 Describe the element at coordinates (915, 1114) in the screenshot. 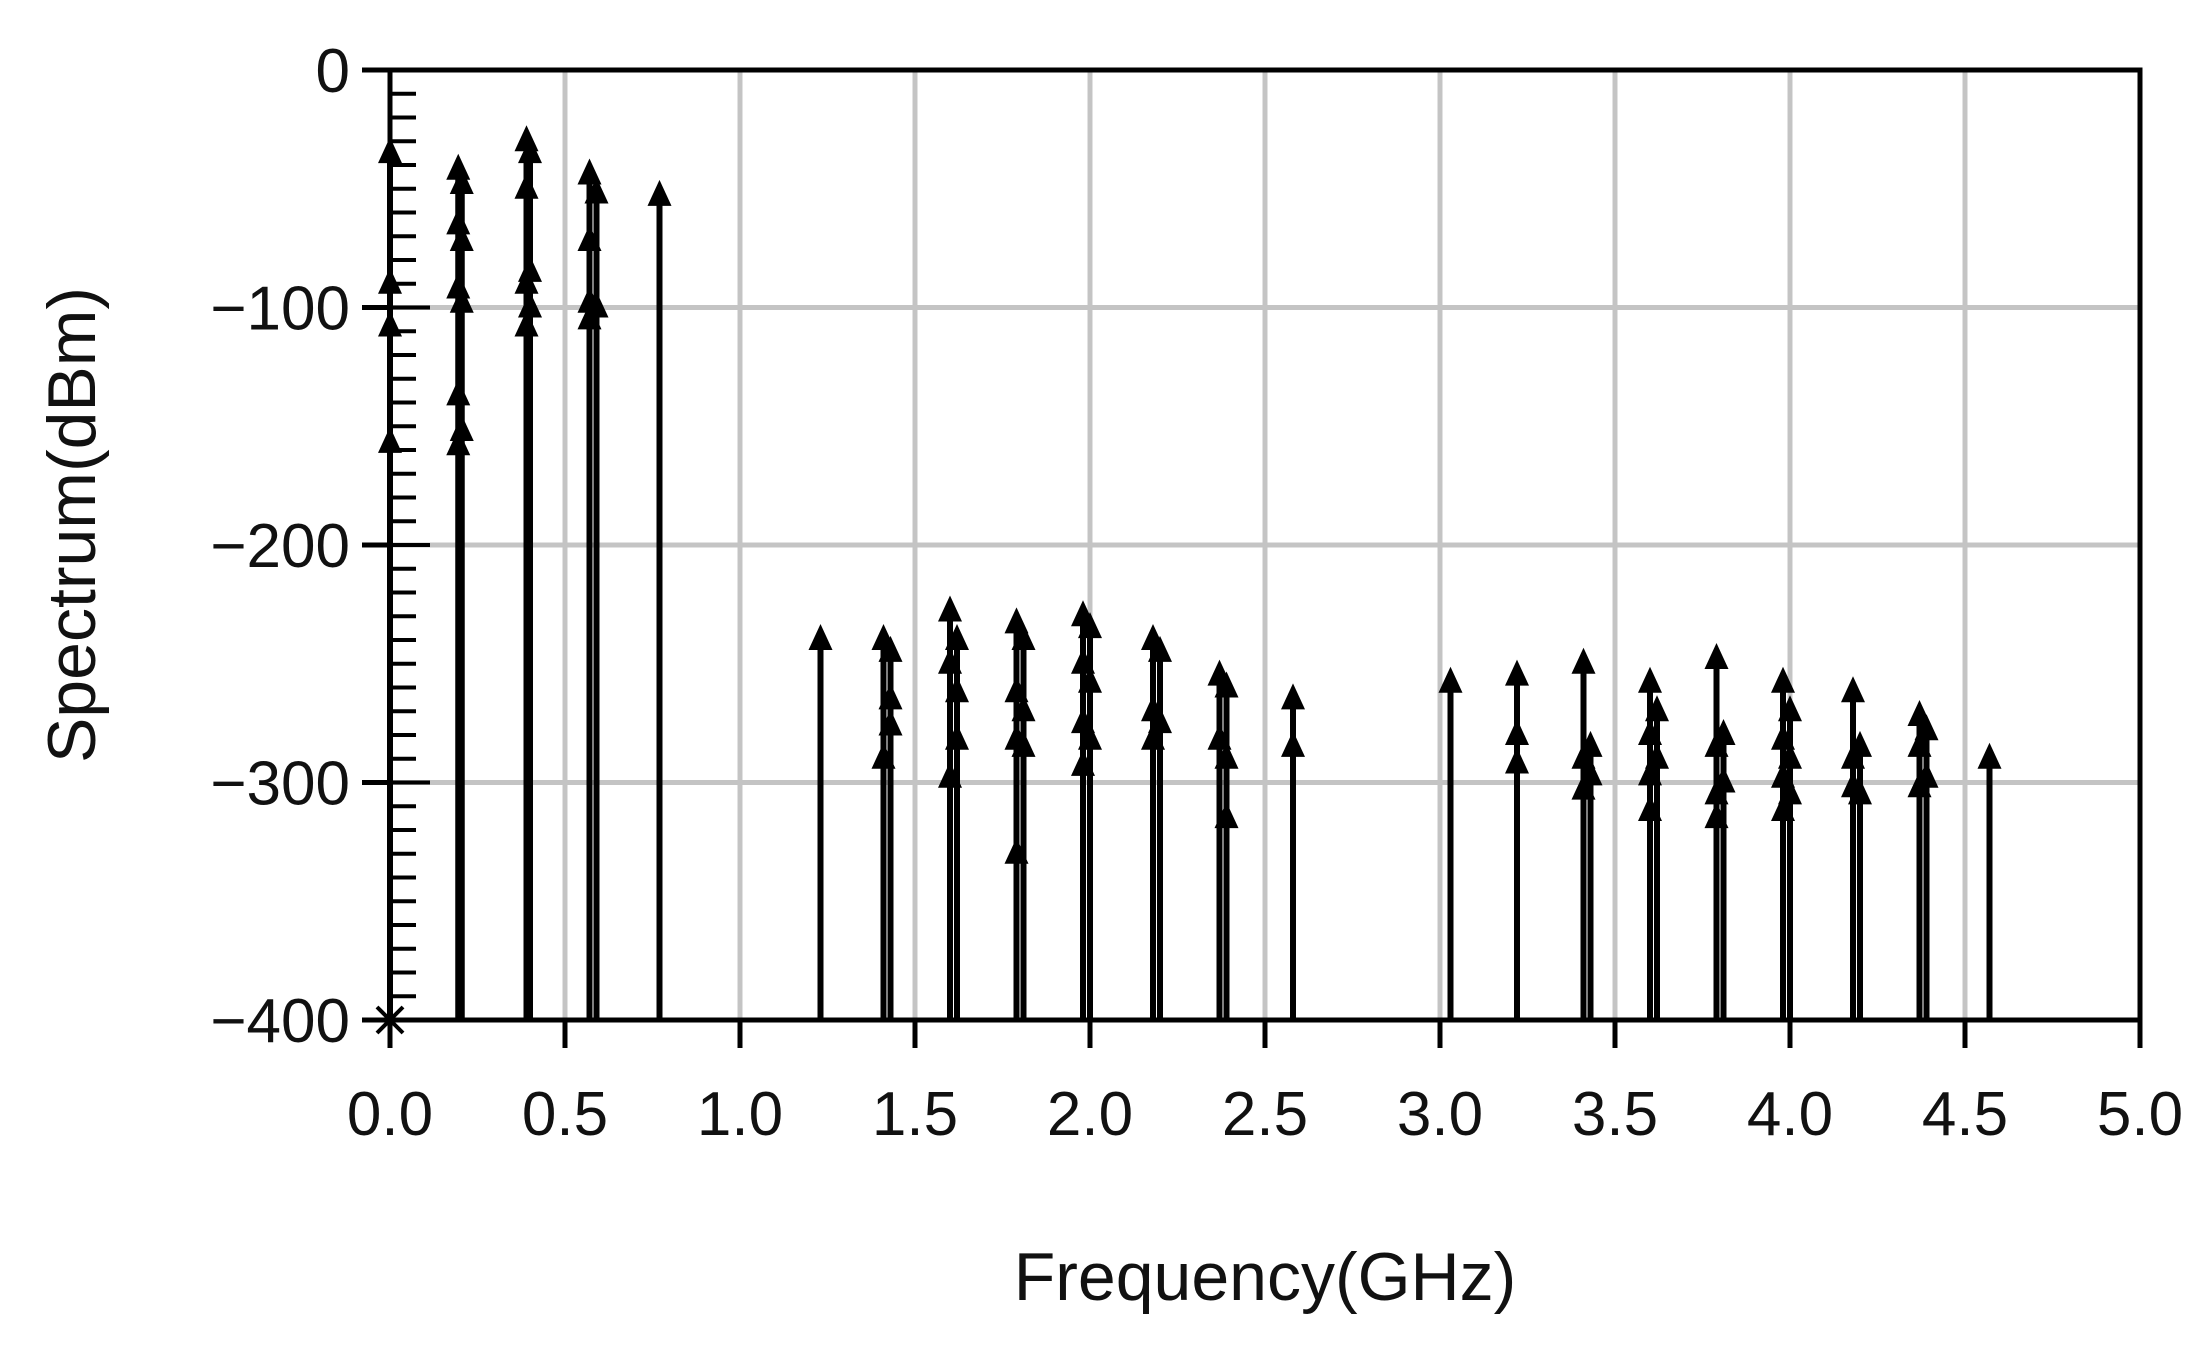

I see `x-tick-label: 1.5` at that location.